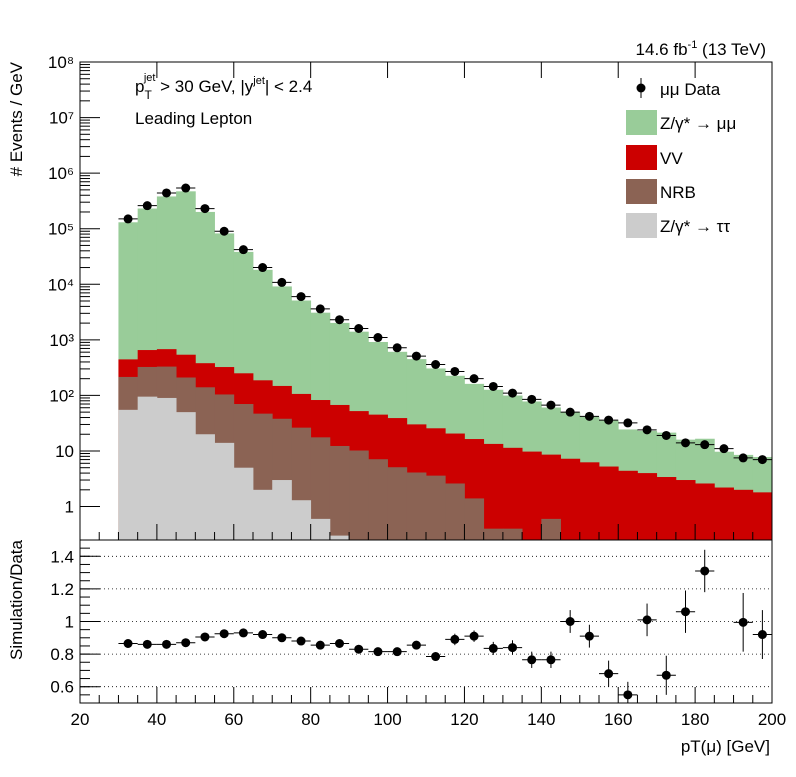 Image resolution: width=796 pixels, height=777 pixels. Describe the element at coordinates (541, 719) in the screenshot. I see `x-tick-label-6: 140` at that location.